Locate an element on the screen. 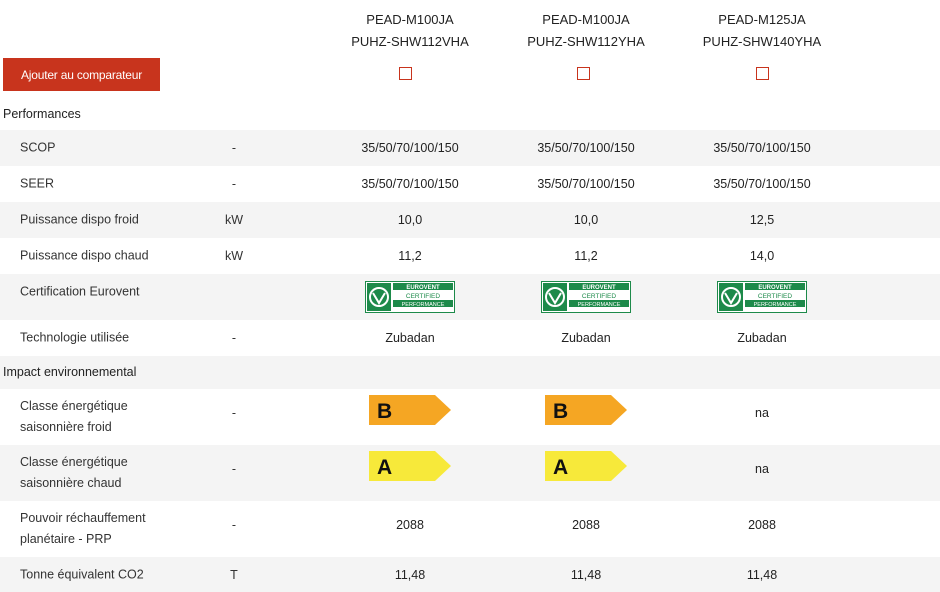 This screenshot has width=940, height=592. model-column-header: PEAD-M100JA PUHZ-SHW112YHA is located at coordinates (586, 31).